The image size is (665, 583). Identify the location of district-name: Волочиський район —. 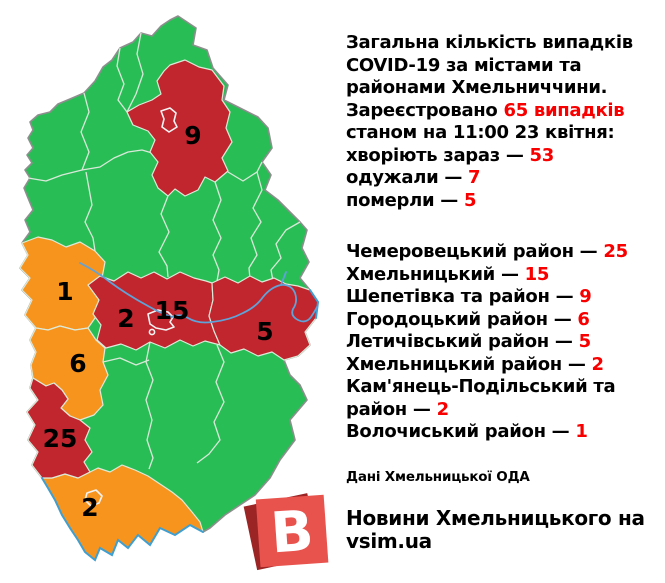
(461, 431).